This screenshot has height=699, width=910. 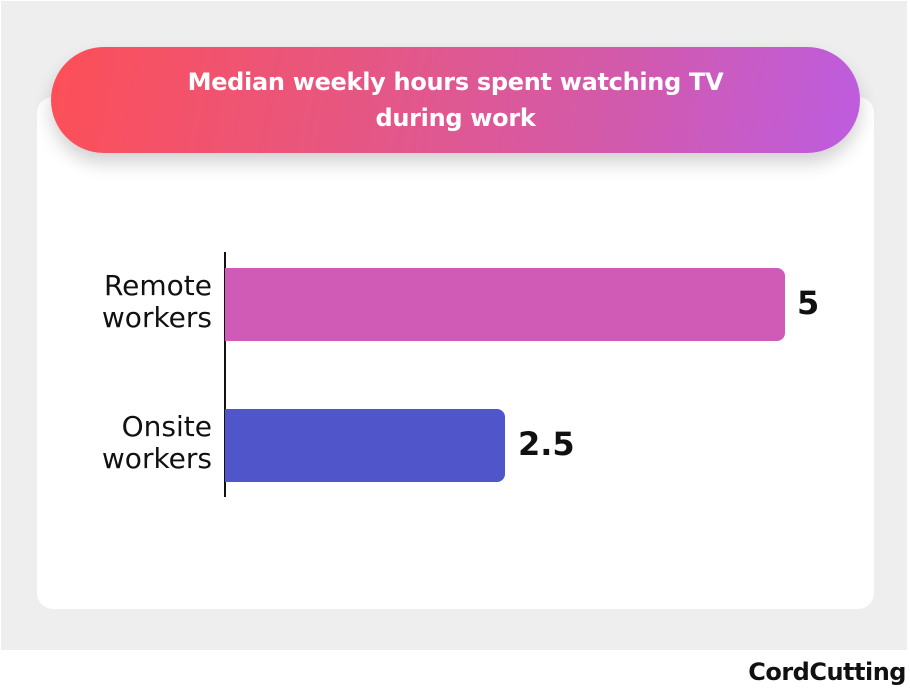 I want to click on bar-onsite-workers, so click(x=365, y=445).